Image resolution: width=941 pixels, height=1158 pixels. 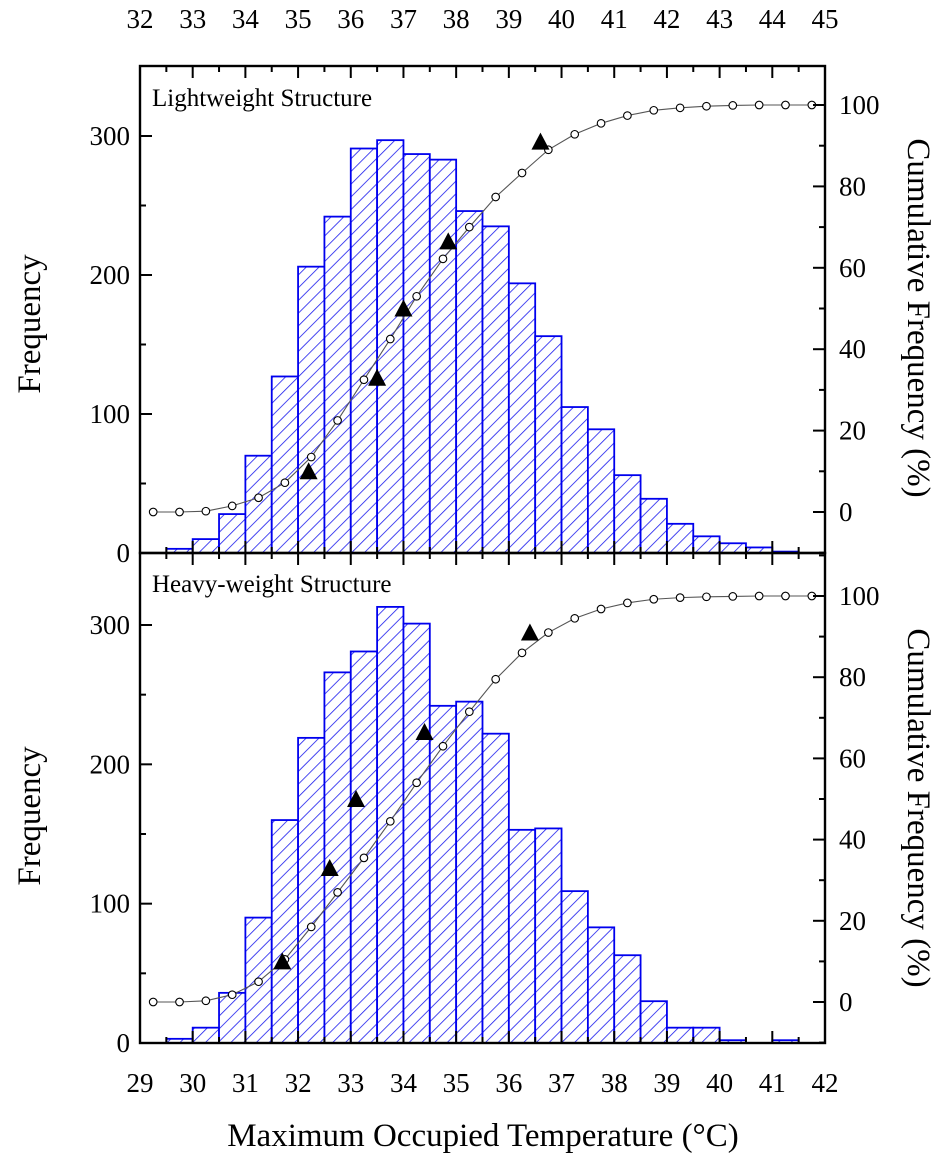 I want to click on y-tick-label: 300, so click(x=110, y=136).